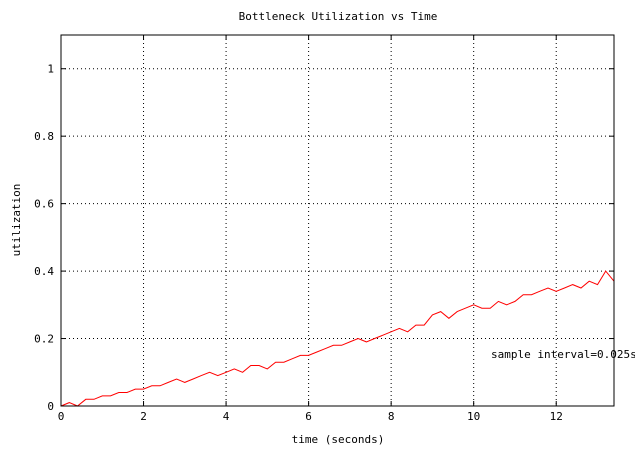 This screenshot has width=635, height=459. Describe the element at coordinates (44, 339) in the screenshot. I see `y-tick-label: 0.2` at that location.